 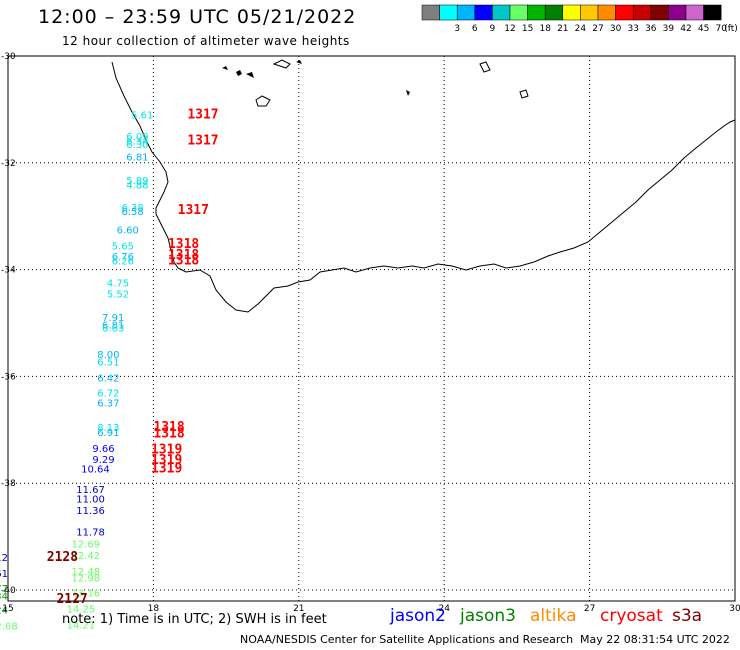 I want to click on wave-height-value: 9.29, so click(x=103, y=460).